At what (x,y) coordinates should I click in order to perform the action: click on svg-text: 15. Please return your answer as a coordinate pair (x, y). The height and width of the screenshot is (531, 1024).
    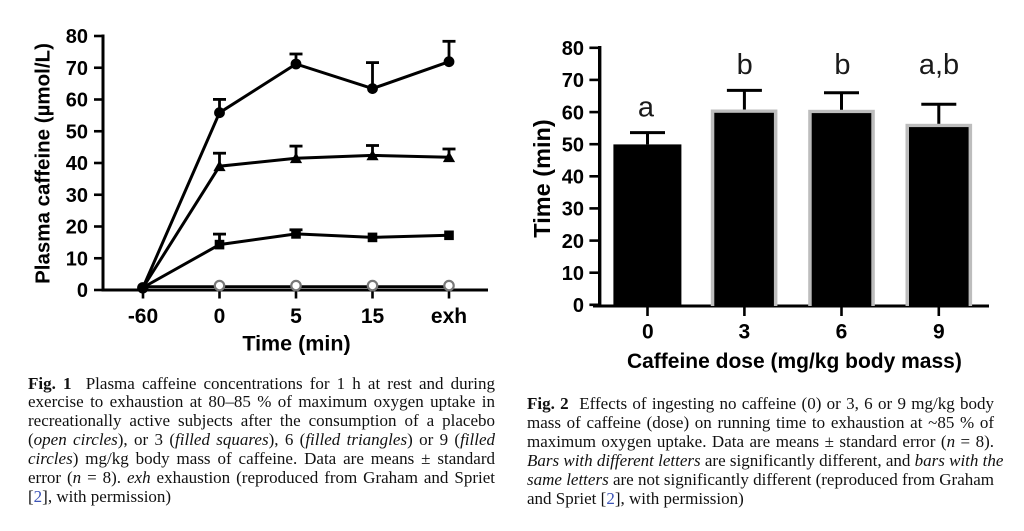
    Looking at the image, I should click on (373, 316).